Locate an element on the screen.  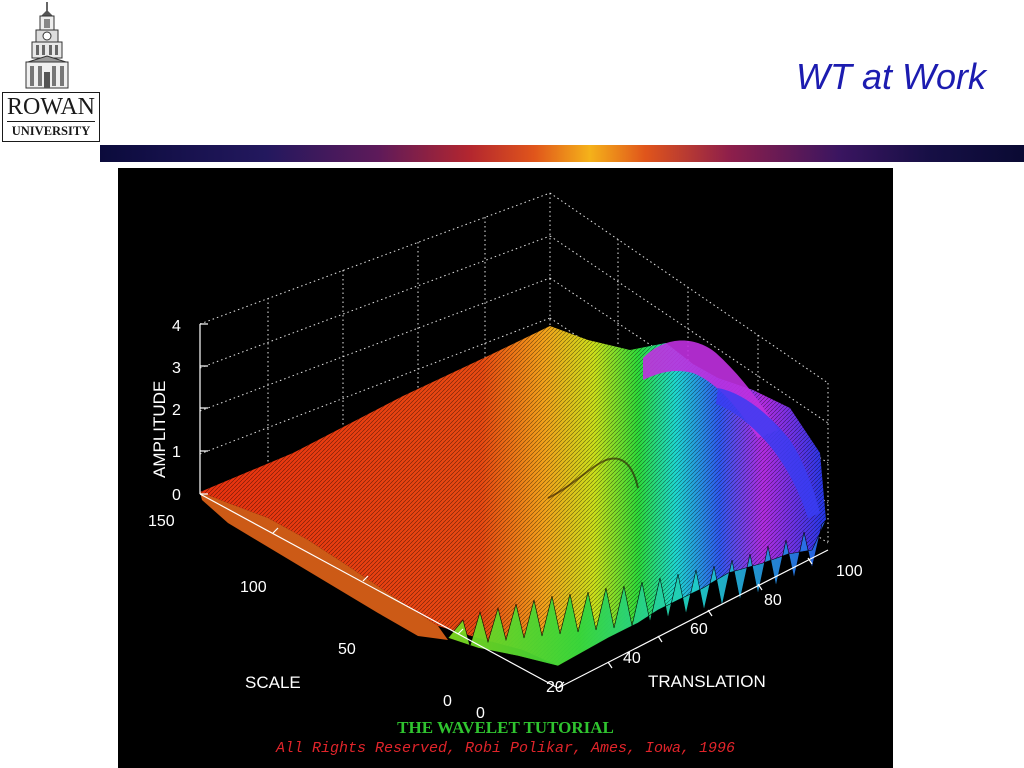
translation-tick-80: 80 is located at coordinates (773, 600).